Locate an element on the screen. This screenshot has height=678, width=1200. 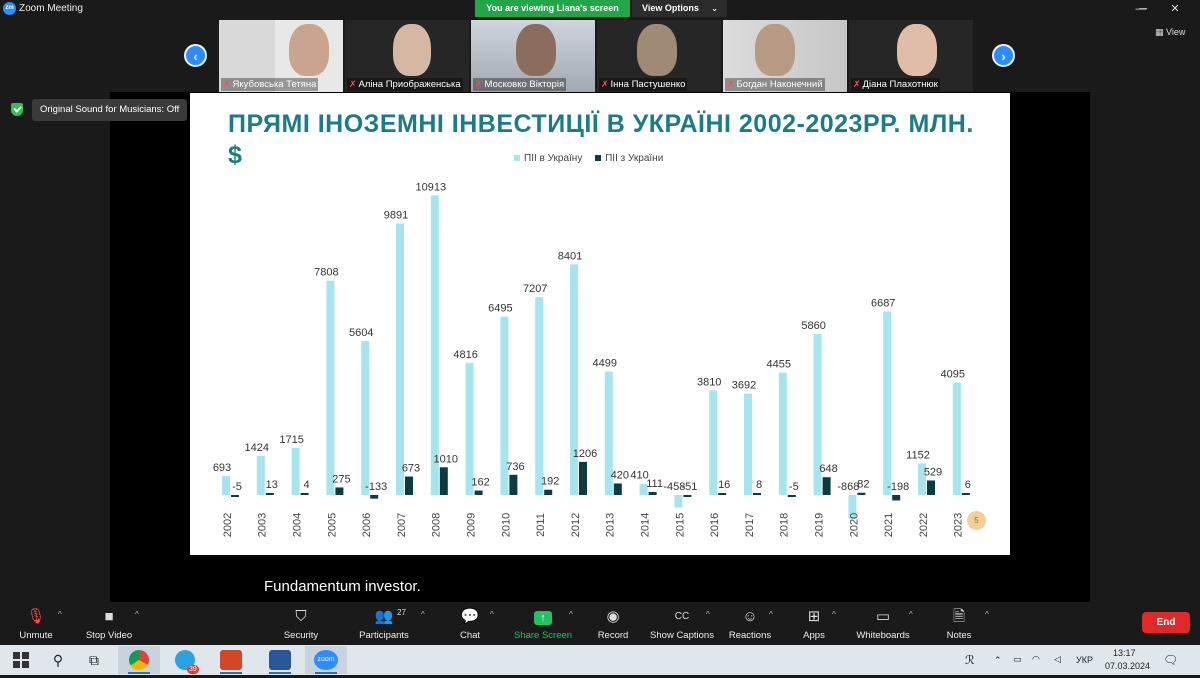
notes-options-caret: ^ is located at coordinates (987, 614).